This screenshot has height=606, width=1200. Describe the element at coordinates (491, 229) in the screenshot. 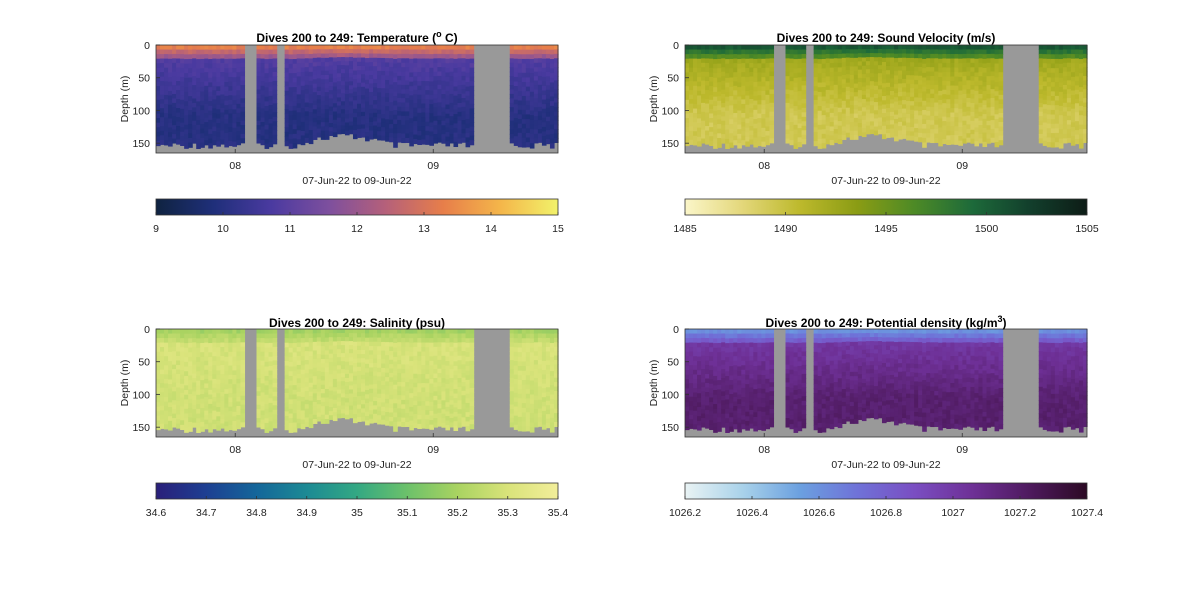

I see `colorbar-tick-label: 14` at that location.